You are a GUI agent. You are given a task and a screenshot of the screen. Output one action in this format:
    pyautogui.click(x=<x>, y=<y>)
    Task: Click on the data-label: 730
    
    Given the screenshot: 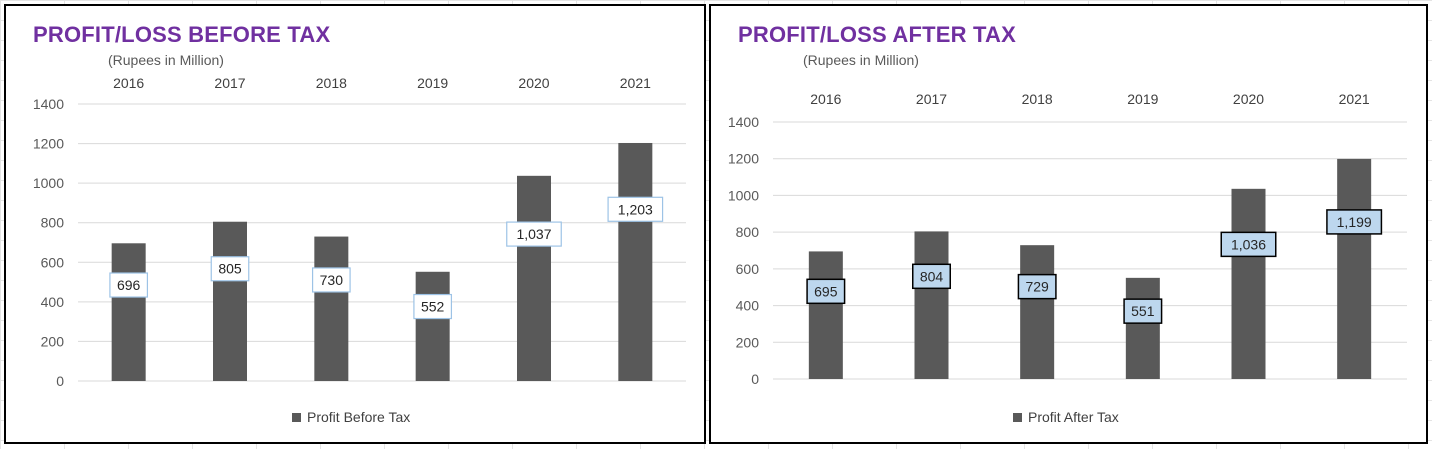 What is the action you would take?
    pyautogui.click(x=332, y=280)
    